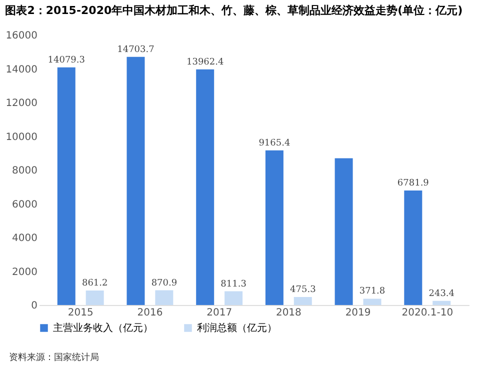 The height and width of the screenshot is (385, 499). Describe the element at coordinates (25, 204) in the screenshot. I see `y-tick-label: 6000` at that location.